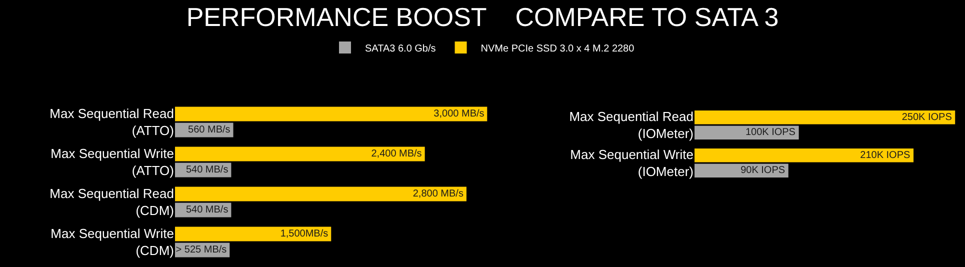 The width and height of the screenshot is (965, 267). What do you see at coordinates (631, 125) in the screenshot?
I see `y-tick-label: Max Sequential Read (IOMeter)` at bounding box center [631, 125].